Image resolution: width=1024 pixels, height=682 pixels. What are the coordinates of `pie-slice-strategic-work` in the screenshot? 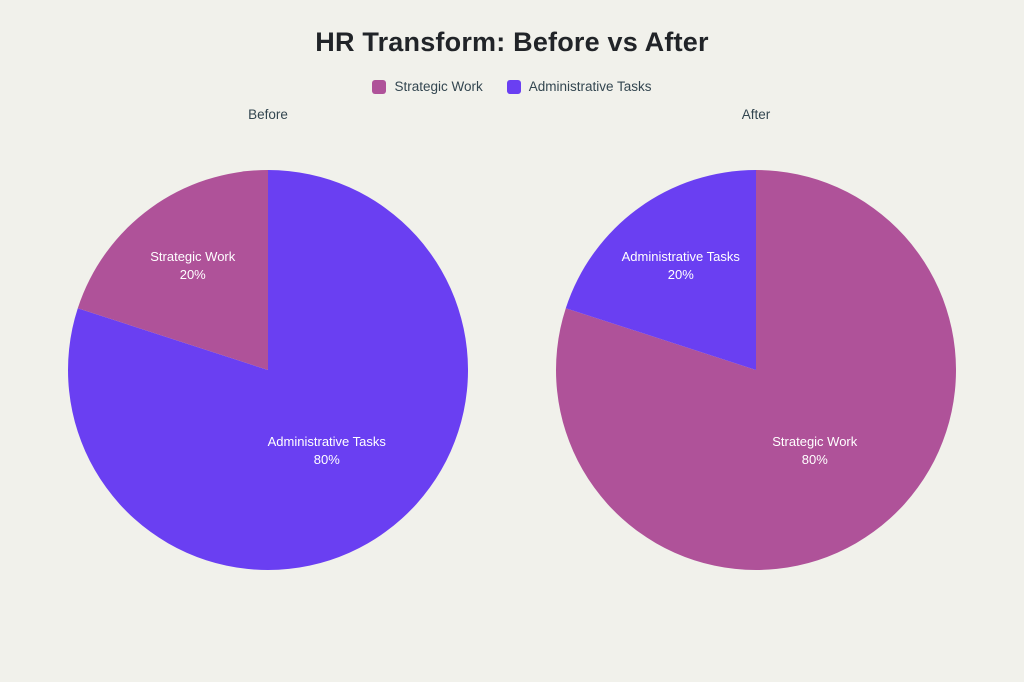 It's located at (172, 270).